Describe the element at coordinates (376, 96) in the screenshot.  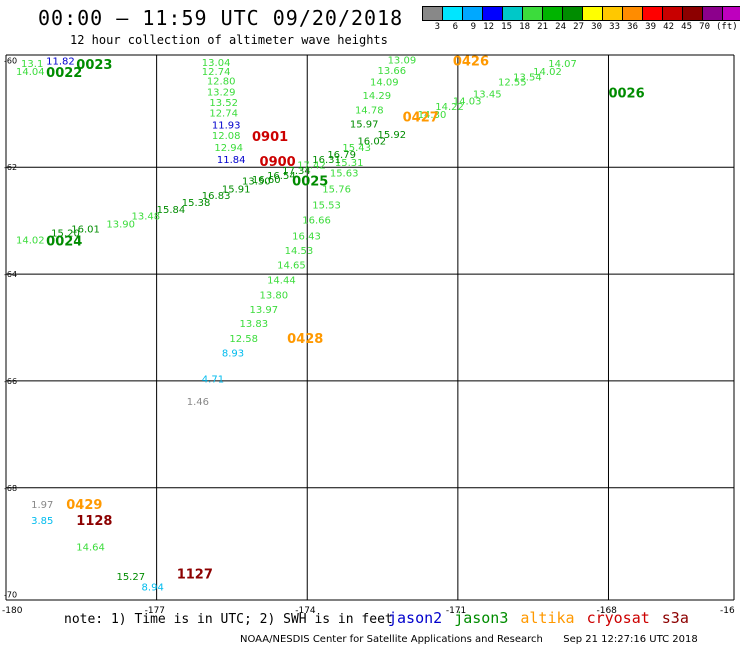
I see `wave-height-label: 14.29` at that location.